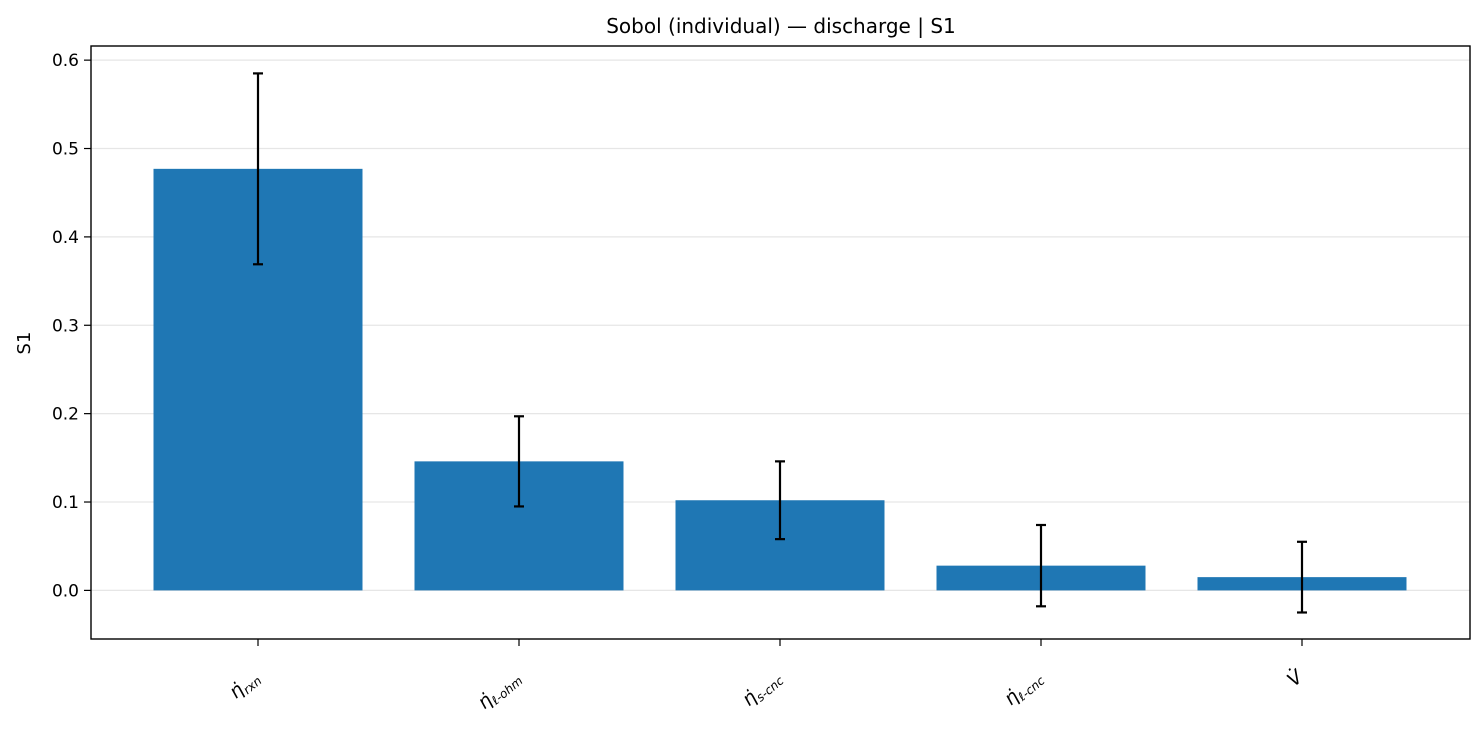  I want to click on x-tick-label: η̇ℓ-ohm, so click(499, 690).